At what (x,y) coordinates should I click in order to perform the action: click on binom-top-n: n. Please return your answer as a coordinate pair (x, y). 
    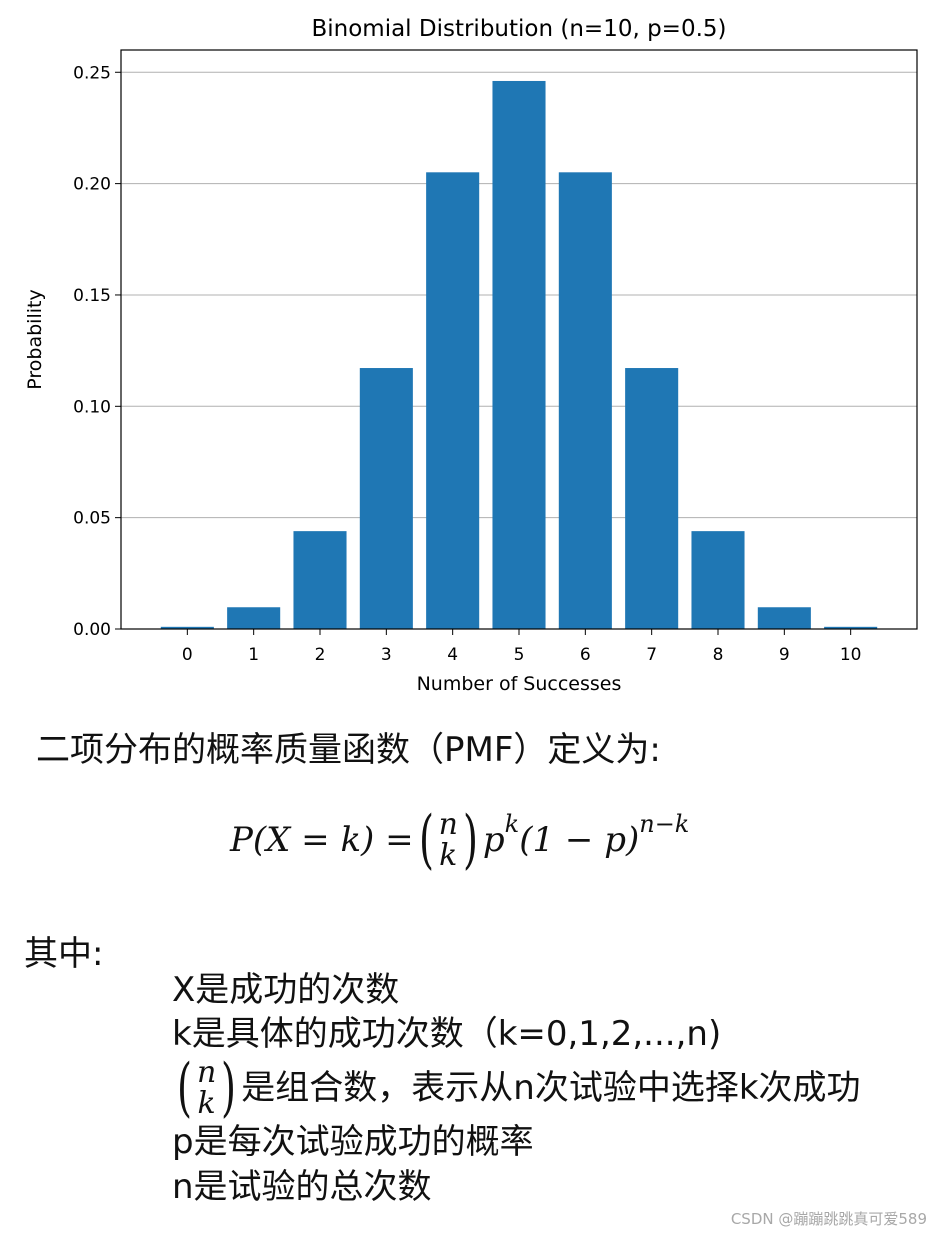
    Looking at the image, I should click on (448, 824).